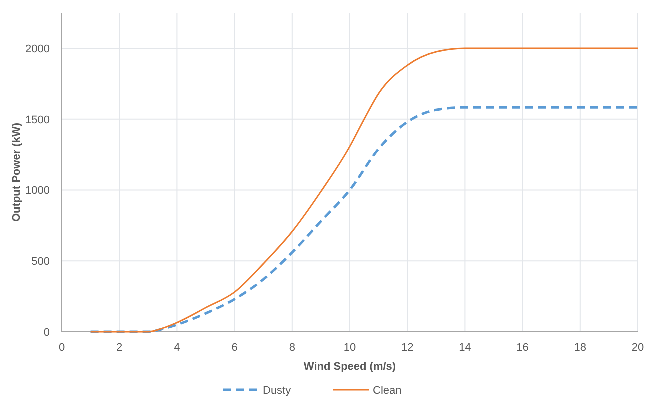  Describe the element at coordinates (119, 348) in the screenshot. I see `x-tick-label: 2` at that location.